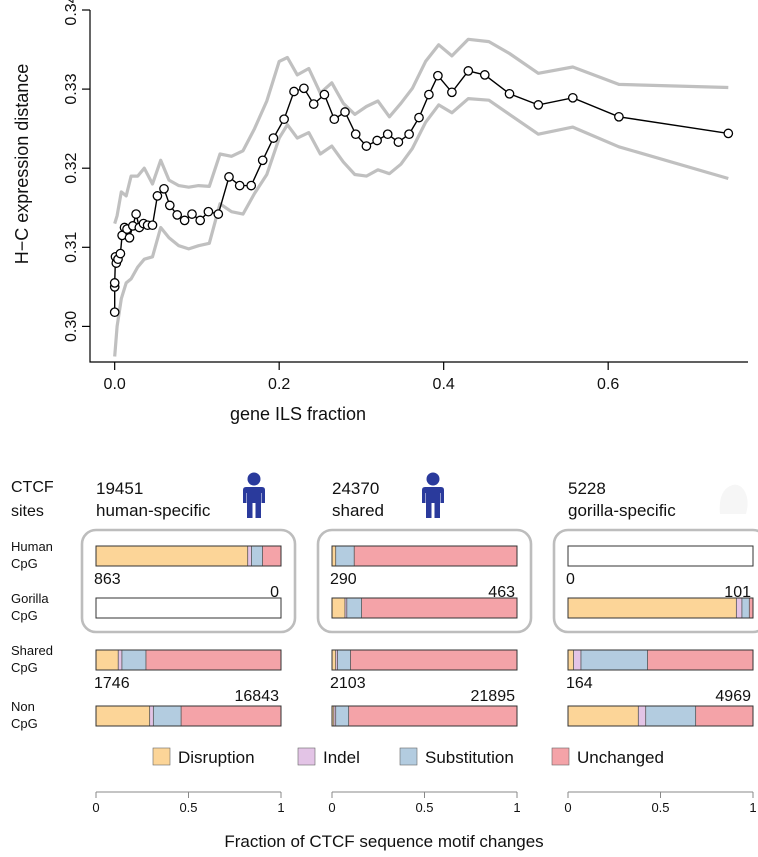  What do you see at coordinates (71, 247) in the screenshot?
I see `y-tick-label: 0.31` at bounding box center [71, 247].